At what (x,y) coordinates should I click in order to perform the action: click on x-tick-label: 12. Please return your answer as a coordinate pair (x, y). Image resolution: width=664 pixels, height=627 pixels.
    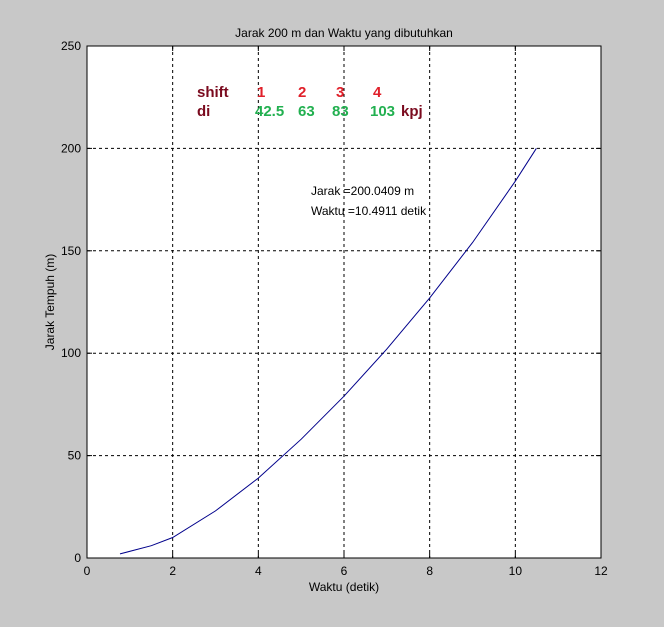
    Looking at the image, I should click on (601, 571).